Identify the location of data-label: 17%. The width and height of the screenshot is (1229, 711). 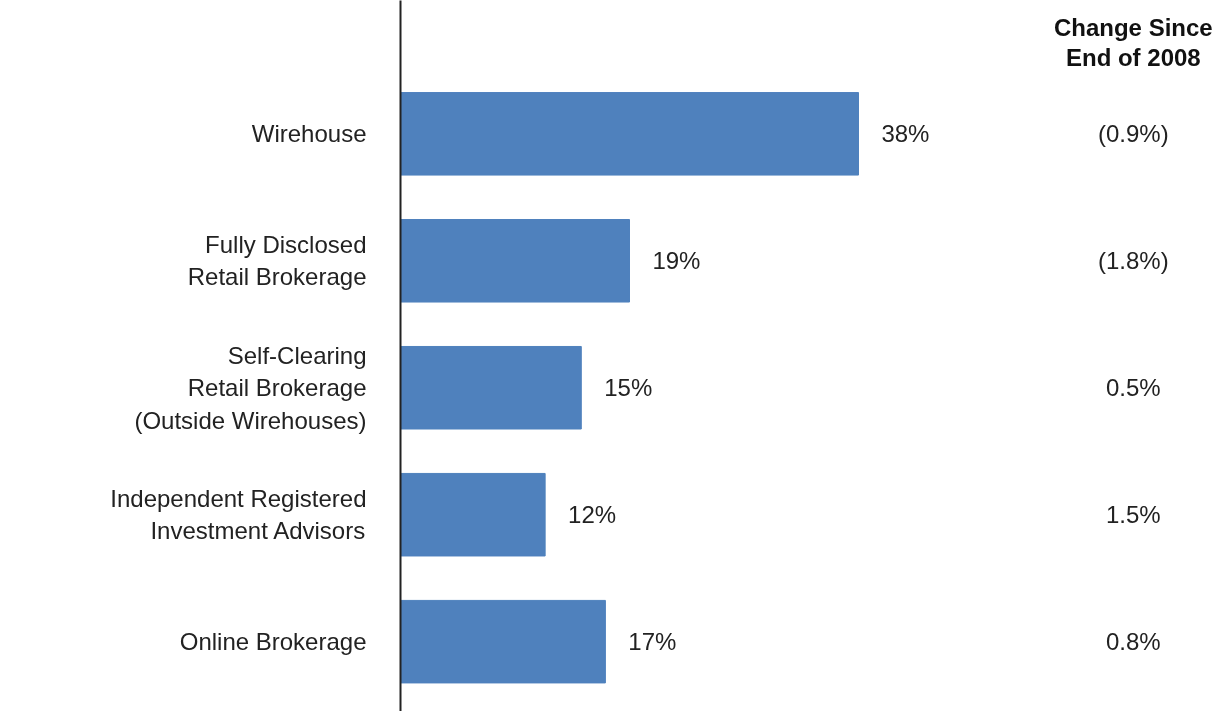
(652, 642).